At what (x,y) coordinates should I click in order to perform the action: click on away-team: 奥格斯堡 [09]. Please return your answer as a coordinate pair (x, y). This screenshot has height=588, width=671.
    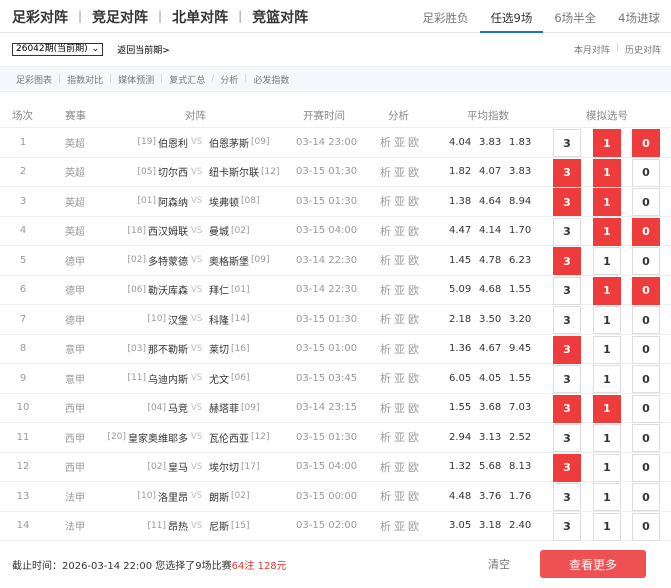
    Looking at the image, I should click on (240, 260).